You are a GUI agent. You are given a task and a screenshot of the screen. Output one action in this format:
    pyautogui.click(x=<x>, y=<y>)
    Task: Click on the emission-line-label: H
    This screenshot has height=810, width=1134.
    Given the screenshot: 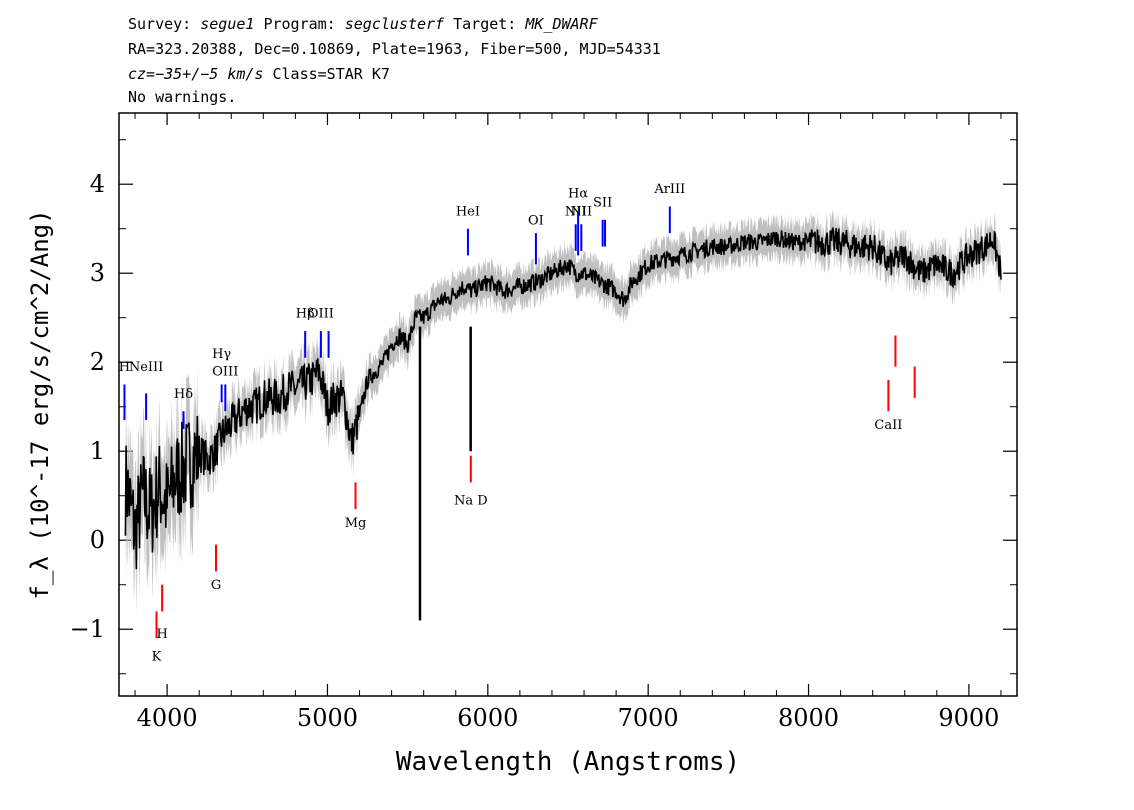 What is the action you would take?
    pyautogui.click(x=124, y=367)
    